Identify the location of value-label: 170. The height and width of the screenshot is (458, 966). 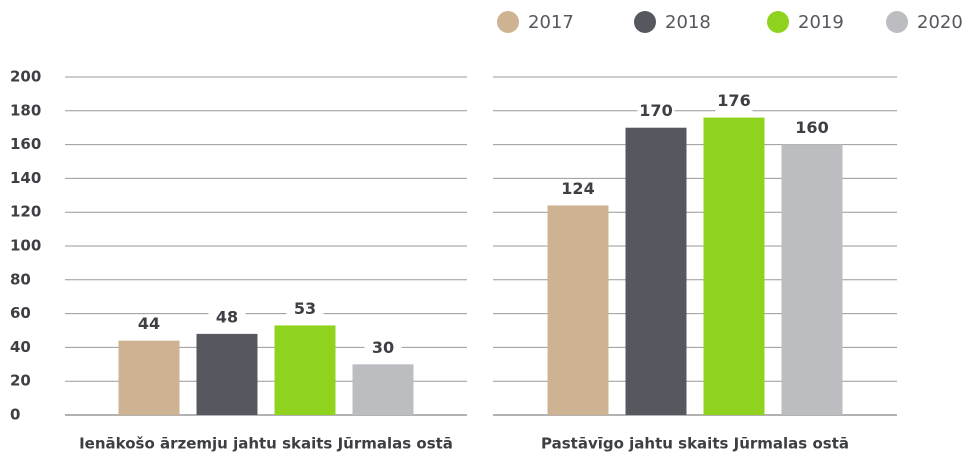
(655, 110).